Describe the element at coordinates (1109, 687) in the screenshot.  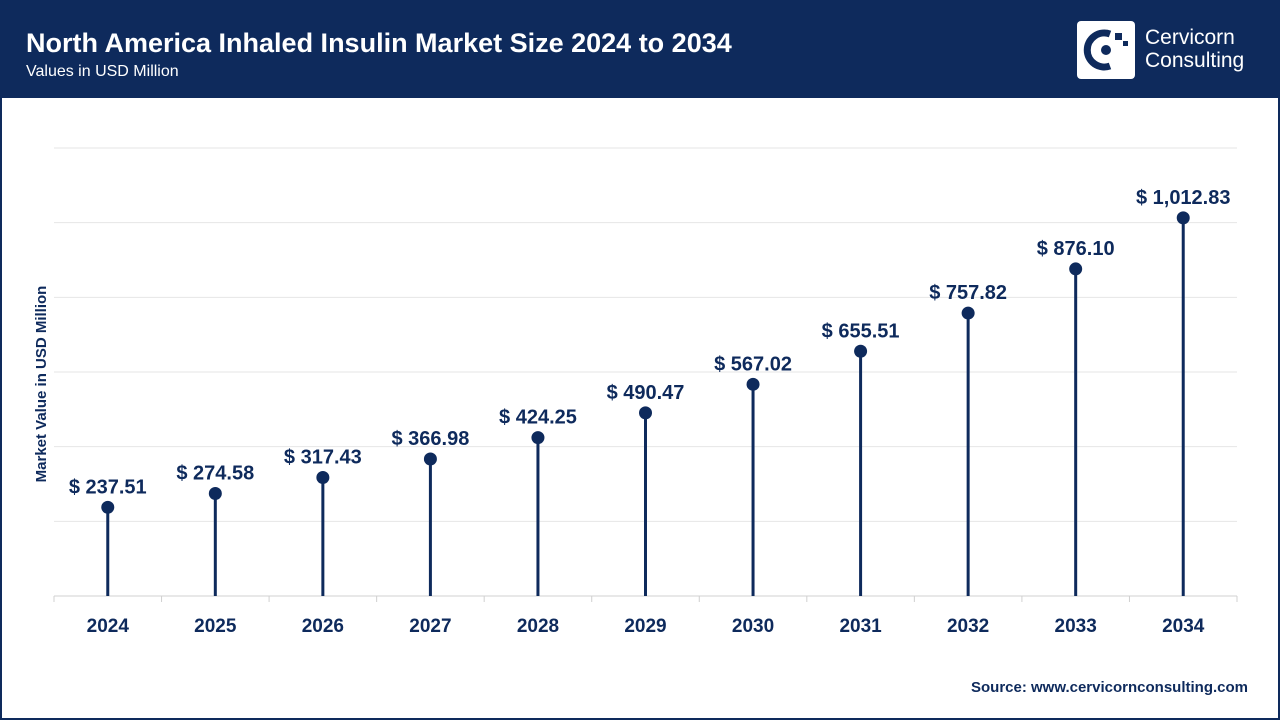
I see `source-footnote: Source: www.cervicornconsulting.com` at that location.